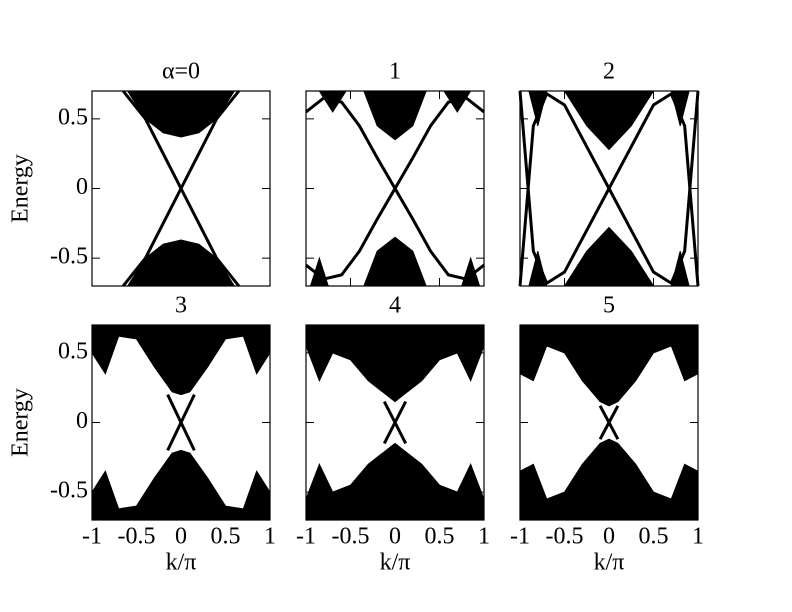 The image size is (792, 612). Describe the element at coordinates (181, 72) in the screenshot. I see `panel-title: α=0` at that location.